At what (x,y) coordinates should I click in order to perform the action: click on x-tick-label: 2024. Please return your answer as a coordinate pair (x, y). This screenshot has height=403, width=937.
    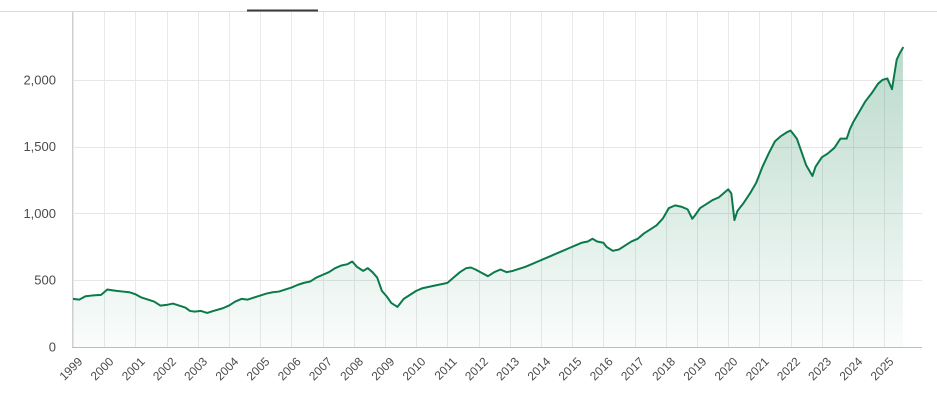
    Looking at the image, I should click on (851, 368).